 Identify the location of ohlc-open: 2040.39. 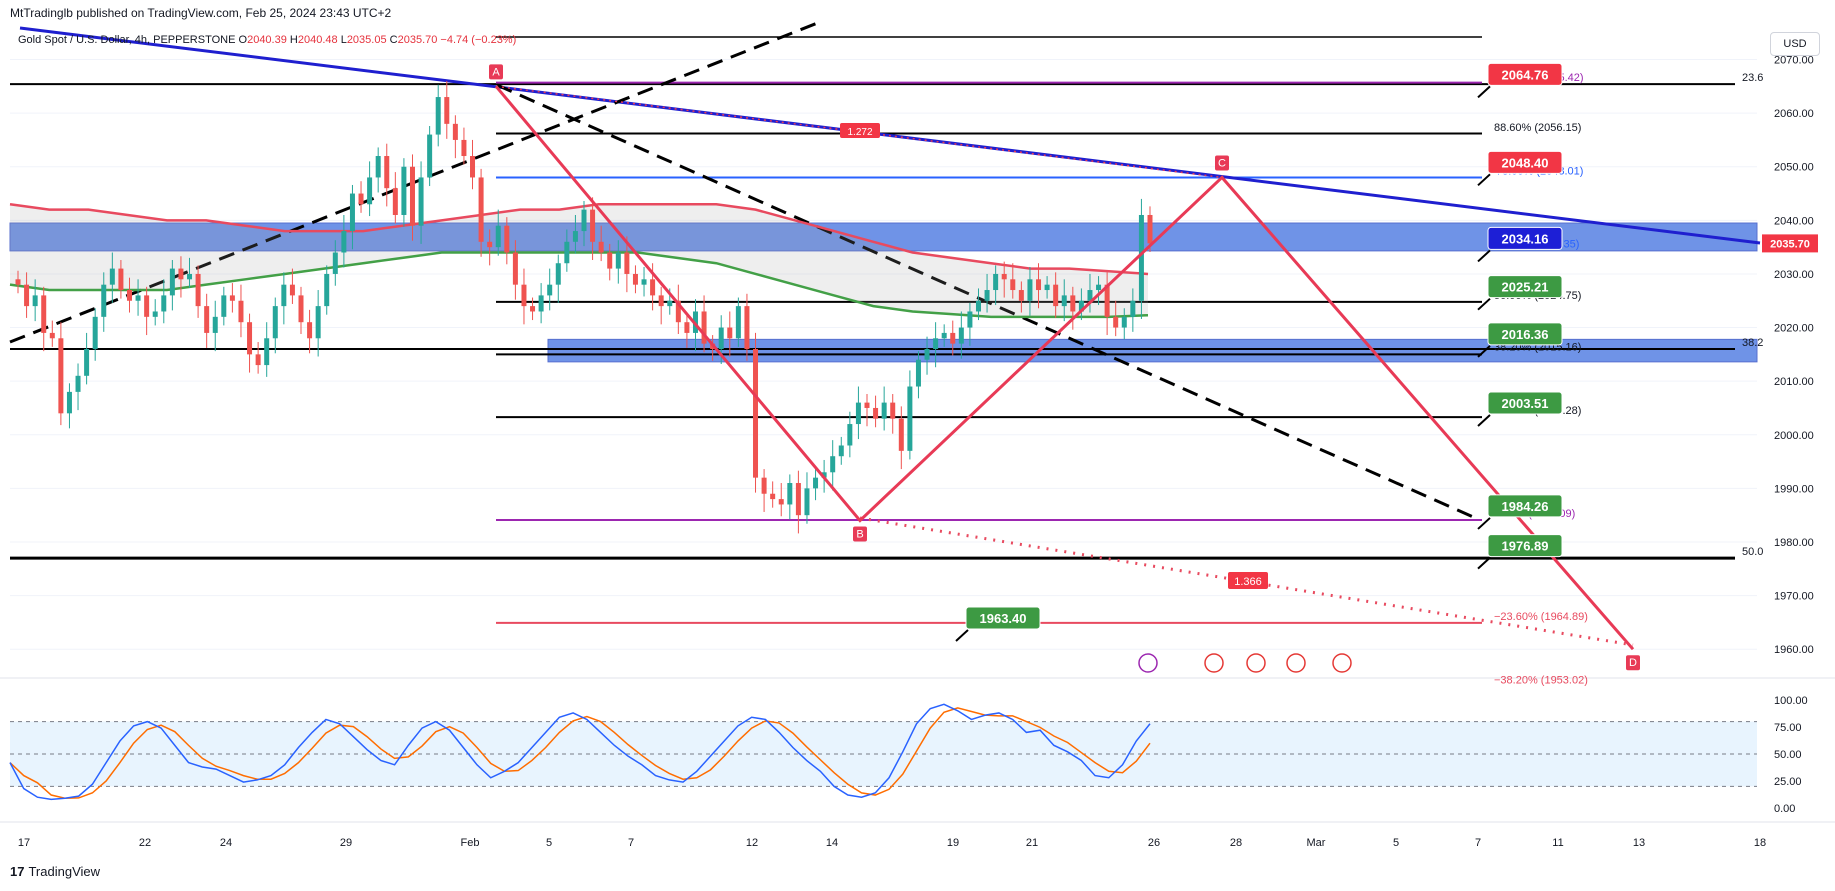
(267, 40).